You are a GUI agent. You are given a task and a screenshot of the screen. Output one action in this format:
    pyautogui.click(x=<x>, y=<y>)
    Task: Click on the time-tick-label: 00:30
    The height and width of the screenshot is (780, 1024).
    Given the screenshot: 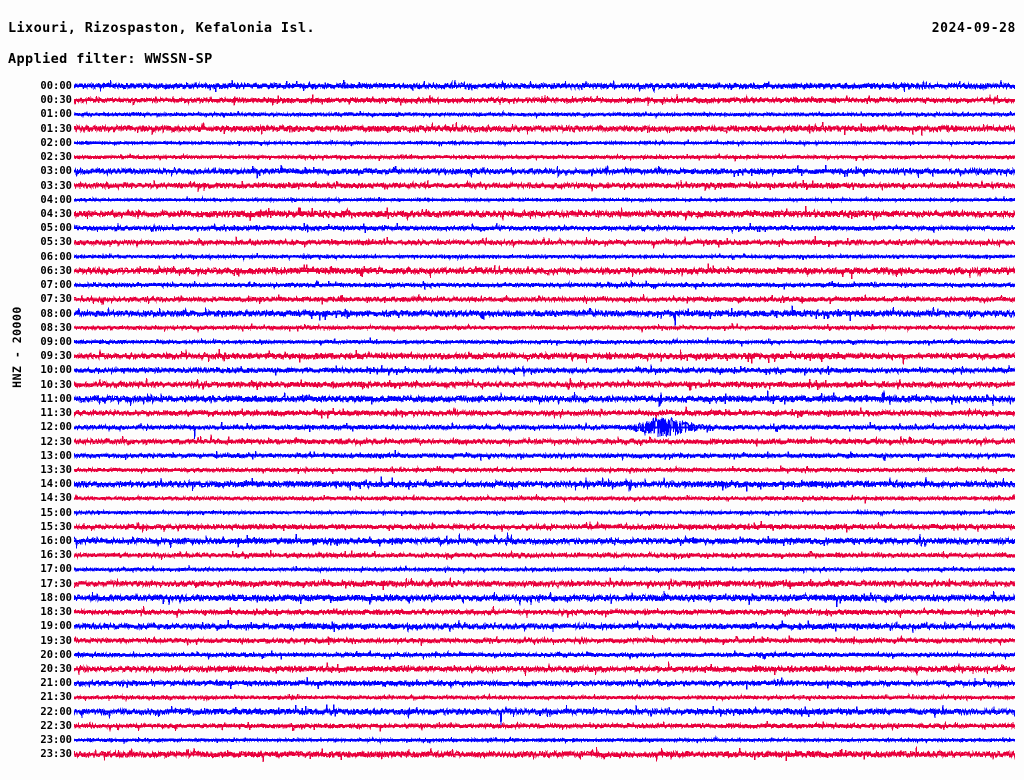 What is the action you would take?
    pyautogui.click(x=56, y=100)
    